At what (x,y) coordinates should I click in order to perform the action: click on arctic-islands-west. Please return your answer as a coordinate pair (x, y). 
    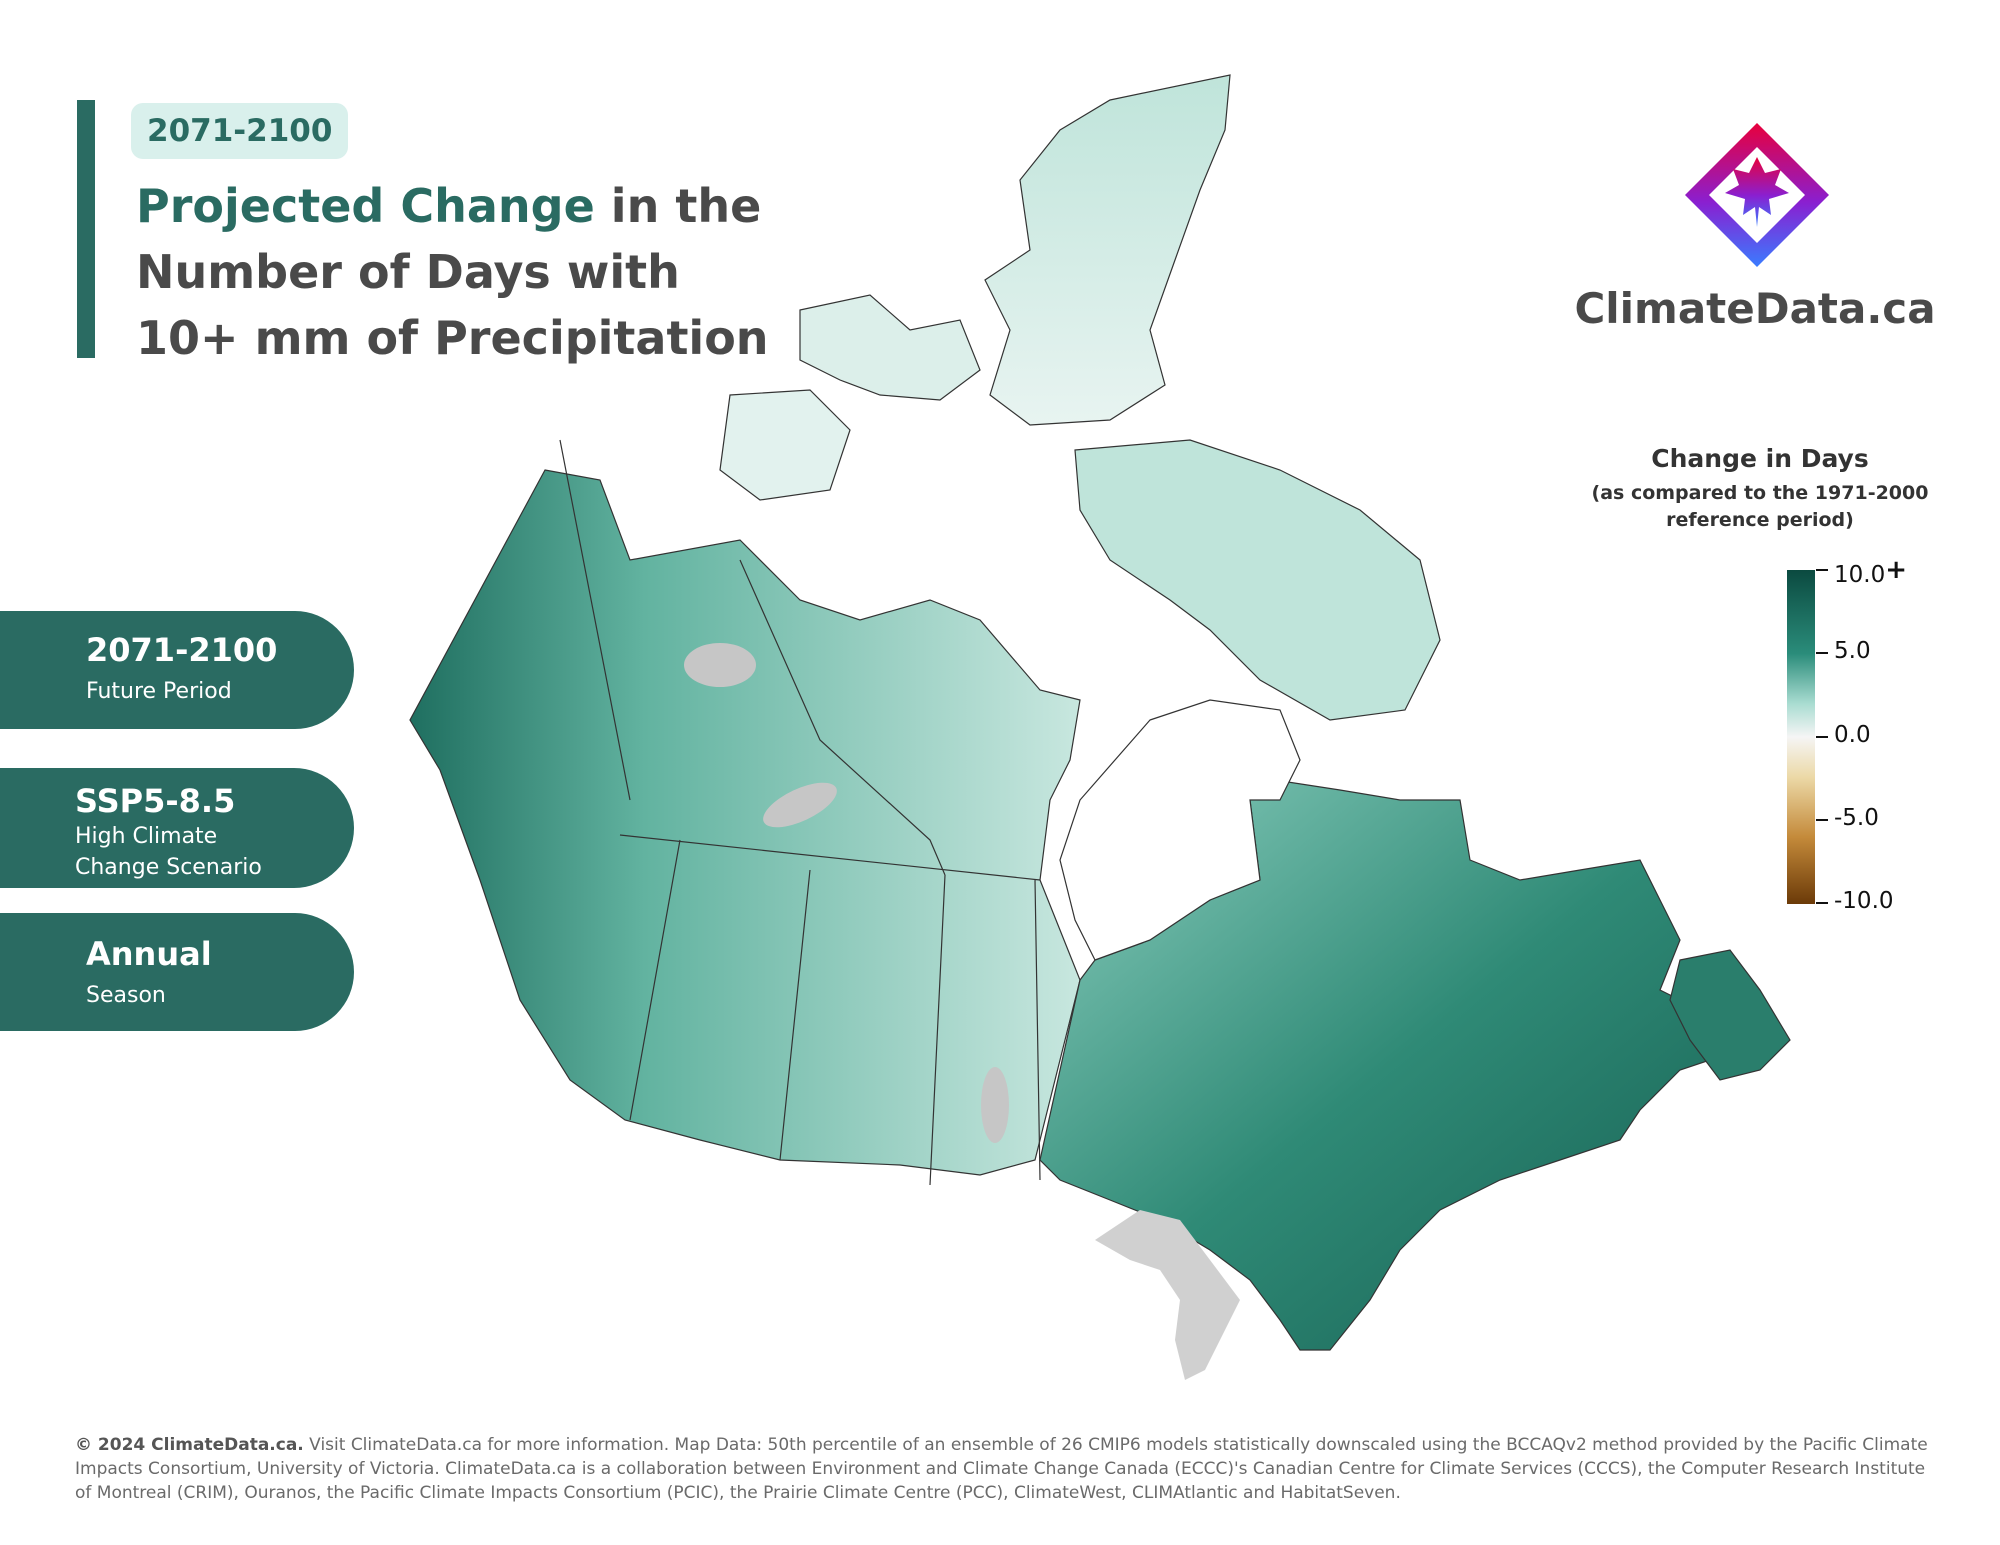
    Looking at the image, I should click on (890, 347).